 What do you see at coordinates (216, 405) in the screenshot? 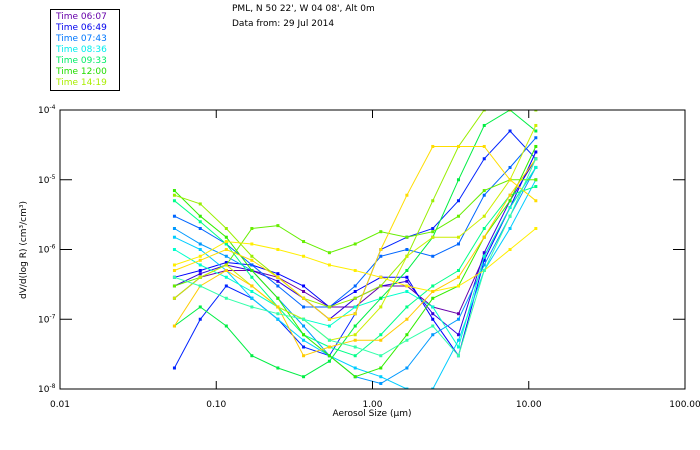
I see `x-tick-label: 0.10` at bounding box center [216, 405].